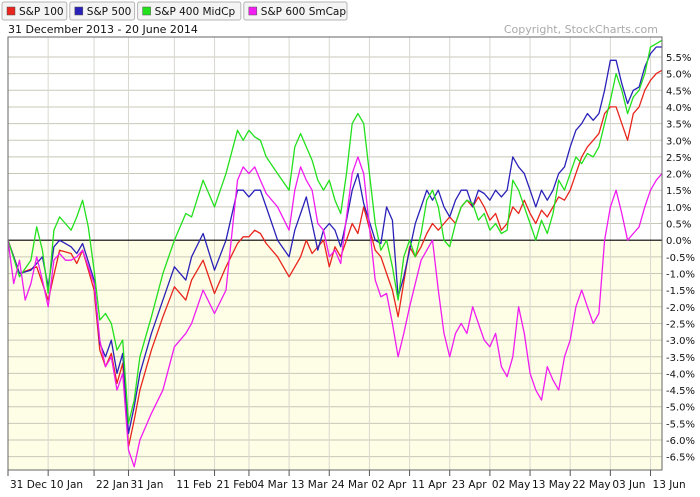 The height and width of the screenshot is (497, 700). What do you see at coordinates (678, 91) in the screenshot?
I see `y-tick-label: 4.5%` at bounding box center [678, 91].